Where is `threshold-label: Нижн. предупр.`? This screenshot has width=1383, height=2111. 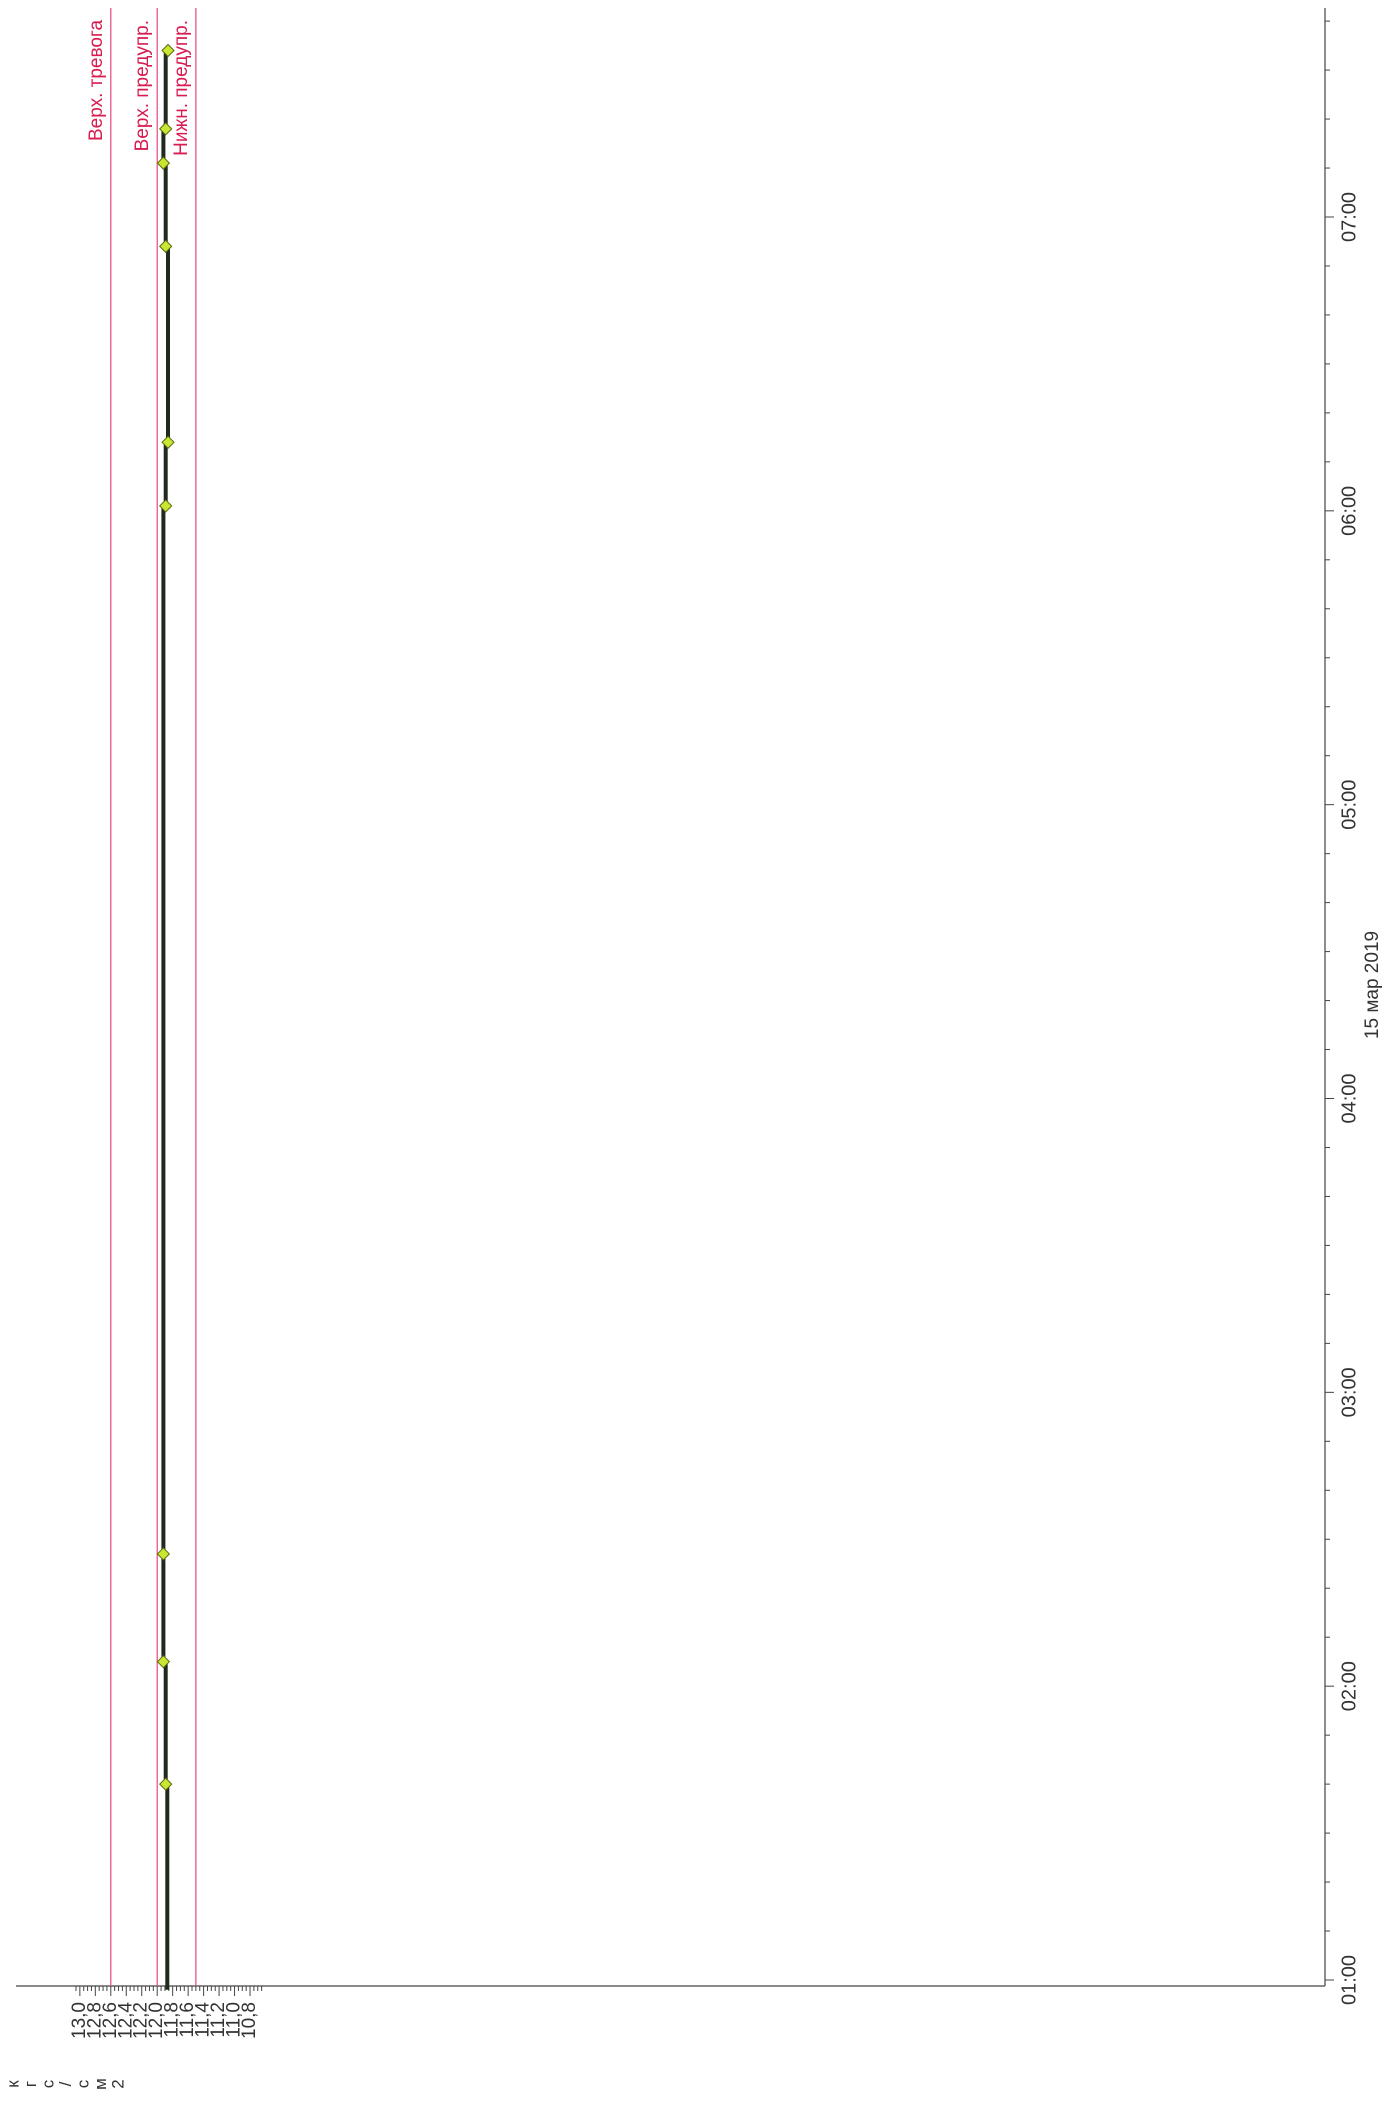
threshold-label: Нижн. предупр. is located at coordinates (181, 88).